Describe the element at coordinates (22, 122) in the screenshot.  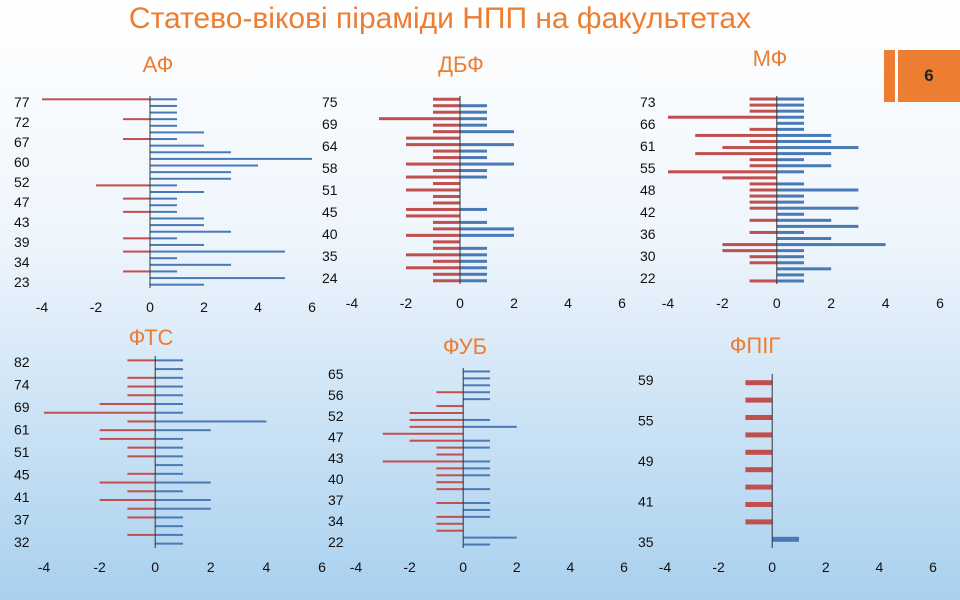
I see `y-tick-label: 72` at that location.